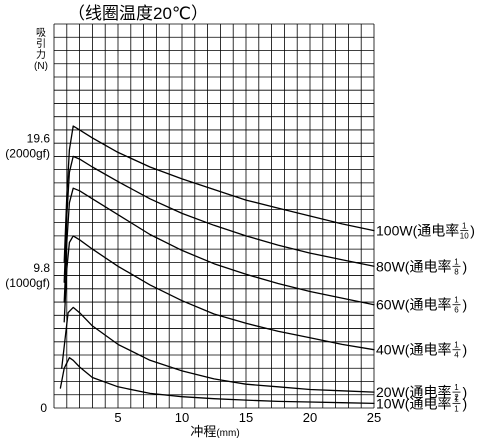 This screenshot has height=439, width=492. Describe the element at coordinates (374, 417) in the screenshot. I see `x-tick-label: 25` at that location.